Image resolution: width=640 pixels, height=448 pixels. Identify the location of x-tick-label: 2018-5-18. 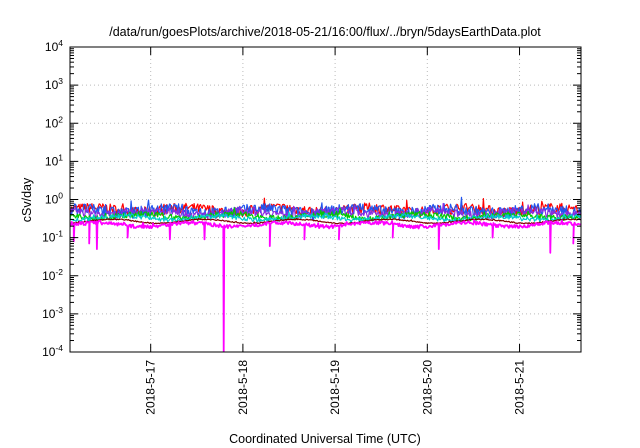
(243, 387).